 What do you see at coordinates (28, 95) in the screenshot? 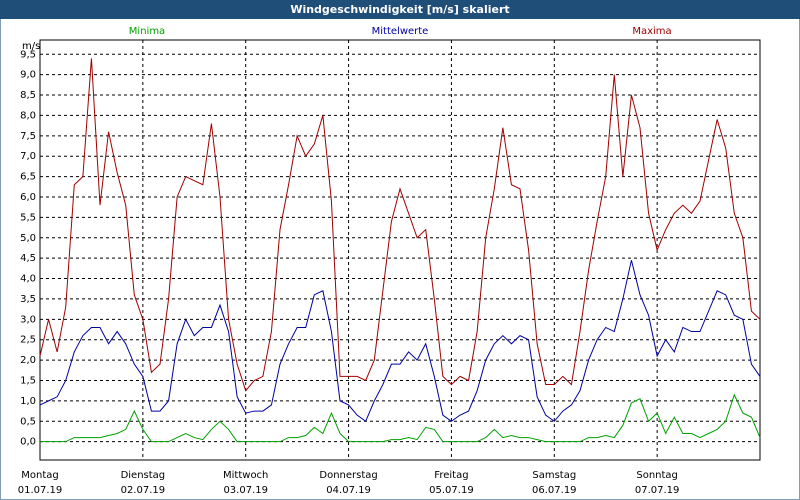
I see `y-tick-label: 8,5` at bounding box center [28, 95].